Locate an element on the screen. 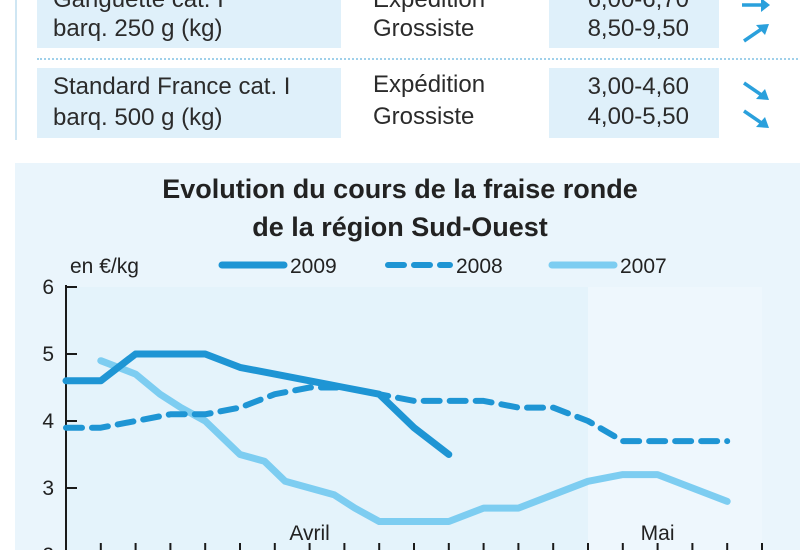  series-line-2009 is located at coordinates (257, 404).